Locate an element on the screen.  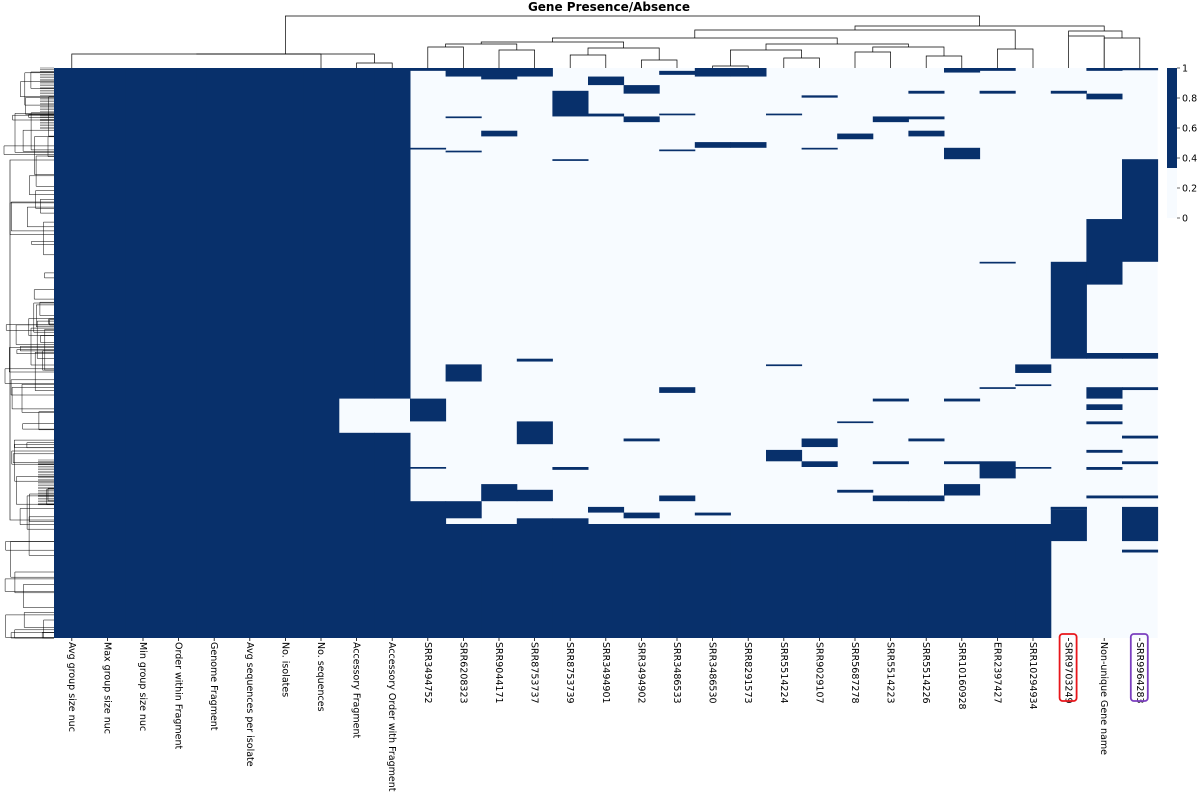
column-label-29: Non-unique Gene name is located at coordinates (1103, 698).